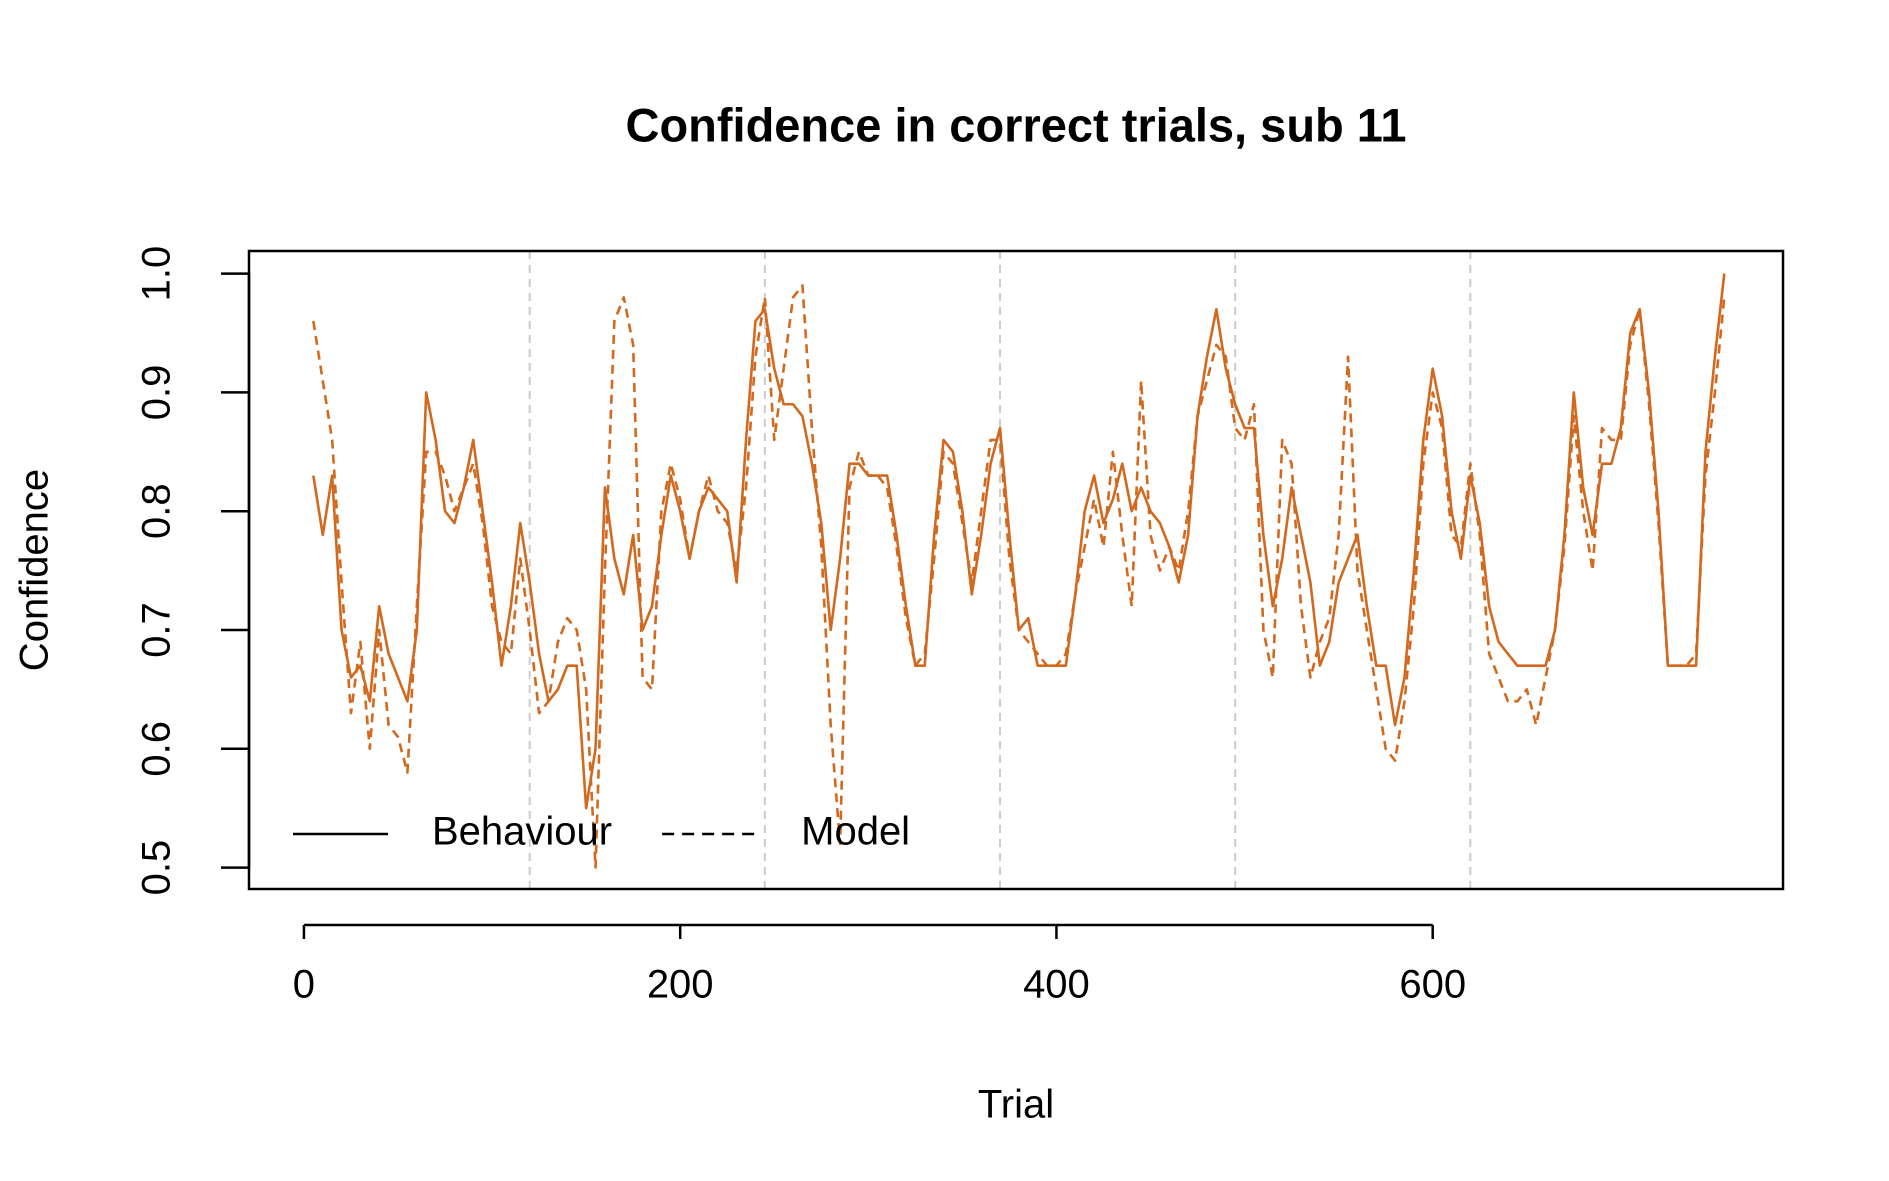 This screenshot has height=1181, width=1889. Describe the element at coordinates (1432, 985) in the screenshot. I see `x-tick-label: 600` at that location.